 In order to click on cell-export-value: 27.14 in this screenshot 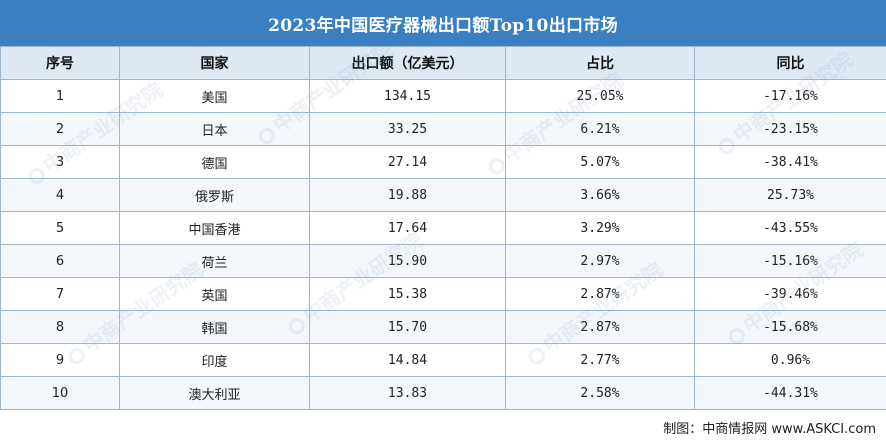, I will do `click(407, 162)`.